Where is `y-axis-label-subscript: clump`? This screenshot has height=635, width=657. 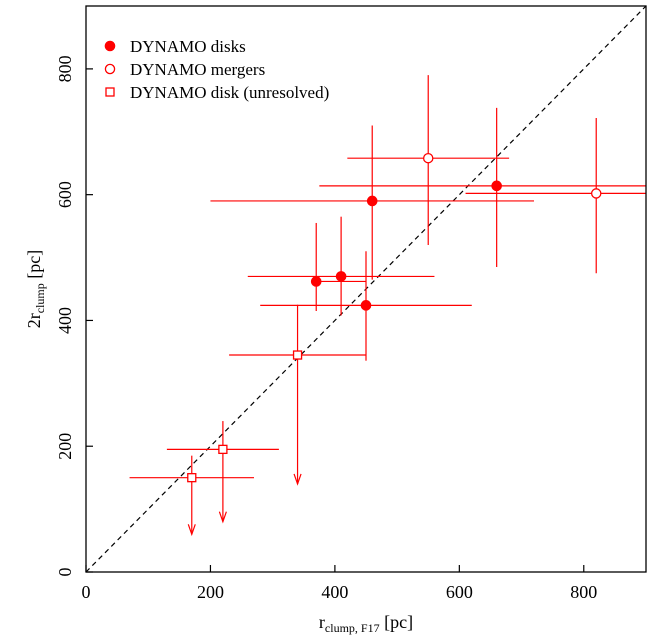 y-axis-label-subscript: clump is located at coordinates (40, 298).